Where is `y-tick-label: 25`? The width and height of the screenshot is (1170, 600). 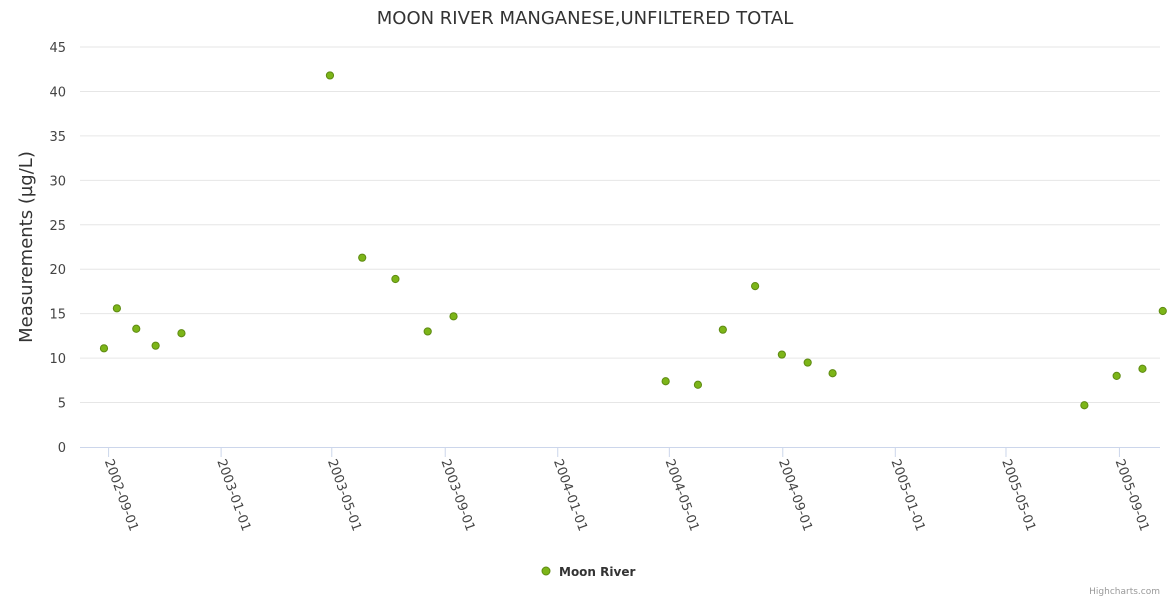
y-tick-label: 25 is located at coordinates (57, 226).